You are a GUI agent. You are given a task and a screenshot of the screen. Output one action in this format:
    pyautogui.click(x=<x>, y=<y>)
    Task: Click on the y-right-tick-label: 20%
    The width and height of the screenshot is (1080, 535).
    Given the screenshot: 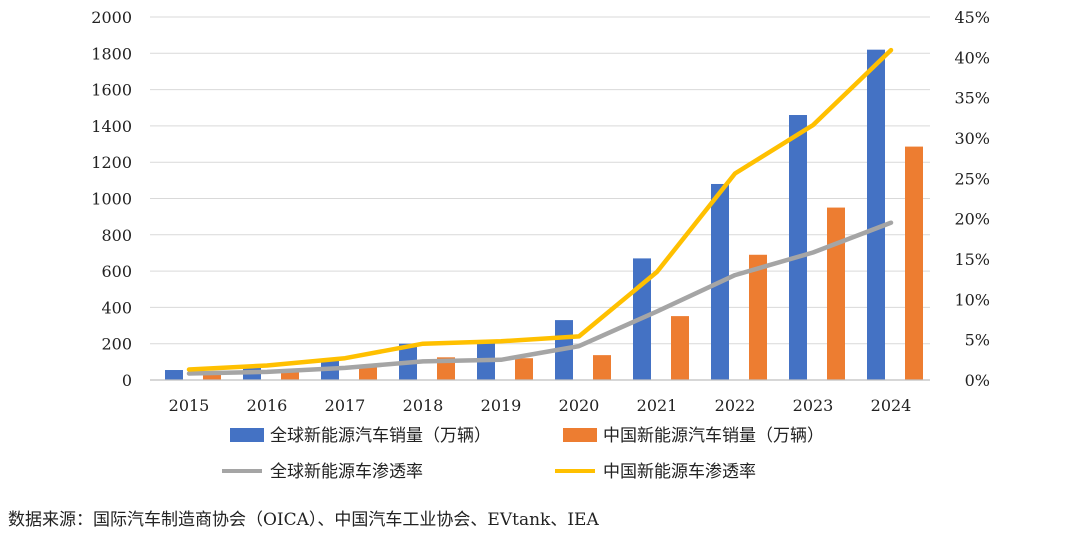 What is the action you would take?
    pyautogui.click(x=972, y=219)
    